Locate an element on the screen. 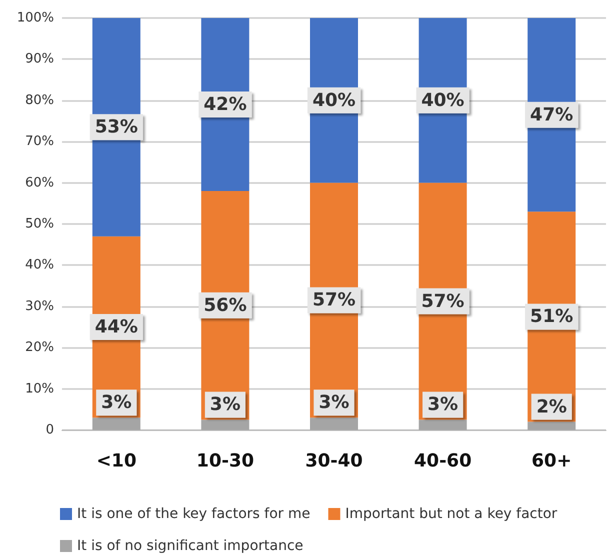 This screenshot has width=616, height=560. y-tick-label: 0 is located at coordinates (50, 430).